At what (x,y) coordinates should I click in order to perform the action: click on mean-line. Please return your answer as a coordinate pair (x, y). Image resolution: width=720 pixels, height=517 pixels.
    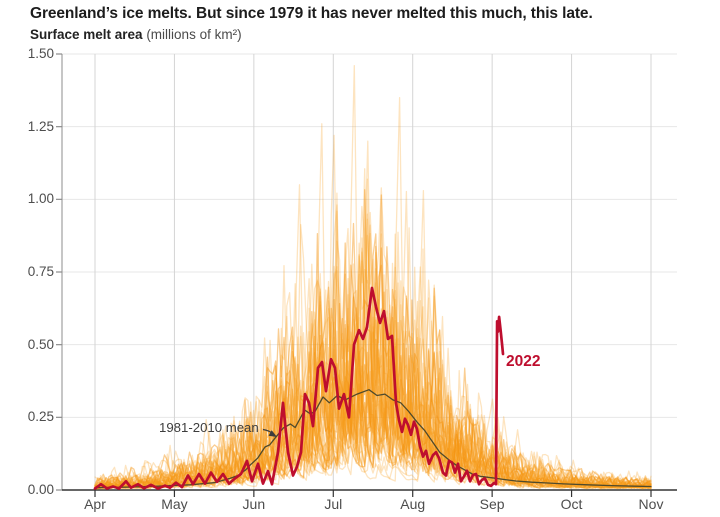
    Looking at the image, I should click on (373, 439).